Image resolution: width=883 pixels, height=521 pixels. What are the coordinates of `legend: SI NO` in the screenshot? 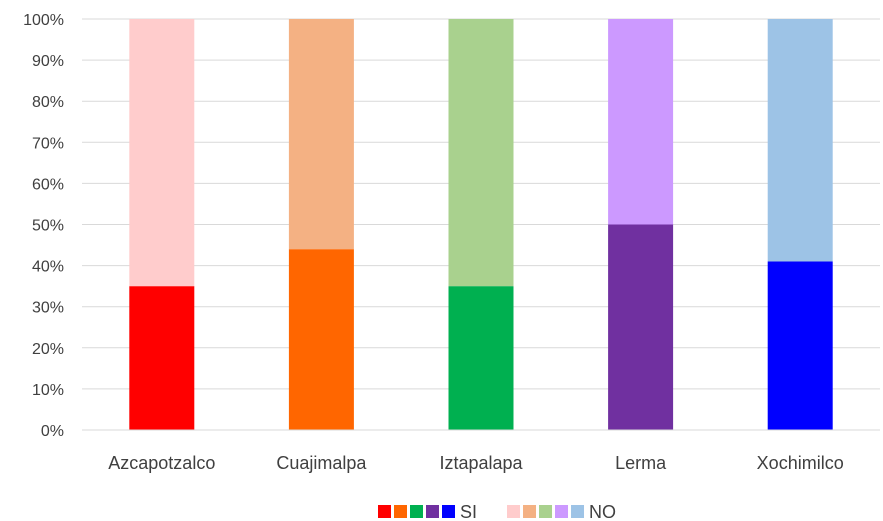 It's located at (497, 511).